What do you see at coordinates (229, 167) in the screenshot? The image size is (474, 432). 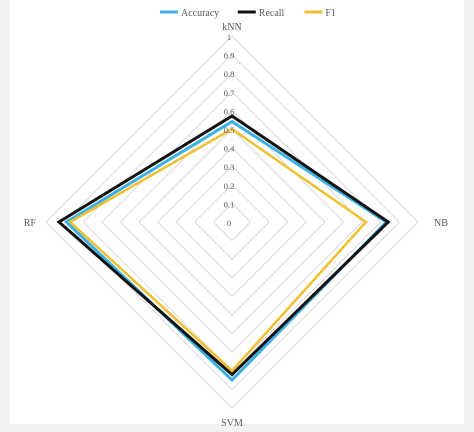 I see `tick-label: 0.3` at bounding box center [229, 167].